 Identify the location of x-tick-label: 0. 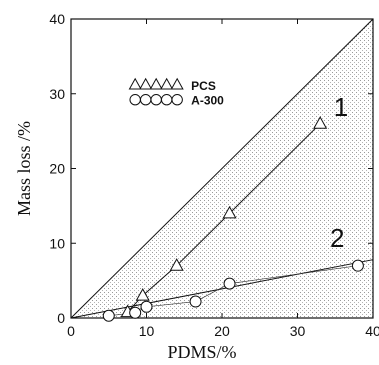
(71, 331).